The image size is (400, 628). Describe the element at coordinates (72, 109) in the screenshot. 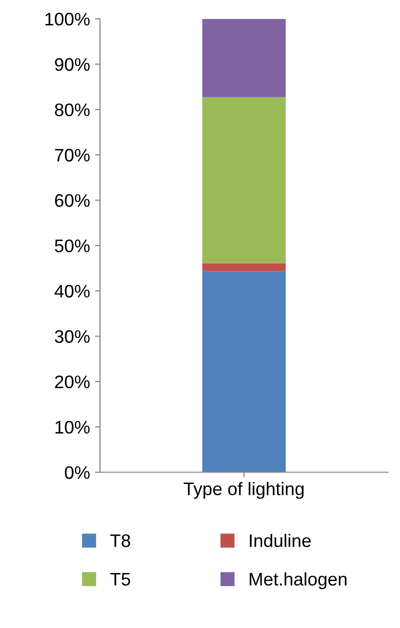

I see `y-tick-label: 80%` at that location.